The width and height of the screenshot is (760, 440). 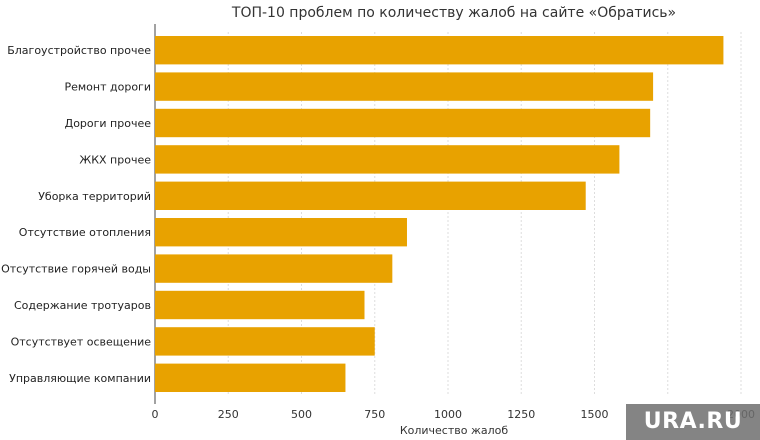 I want to click on category-label-5: Отсутствие отопления, so click(x=85, y=232).